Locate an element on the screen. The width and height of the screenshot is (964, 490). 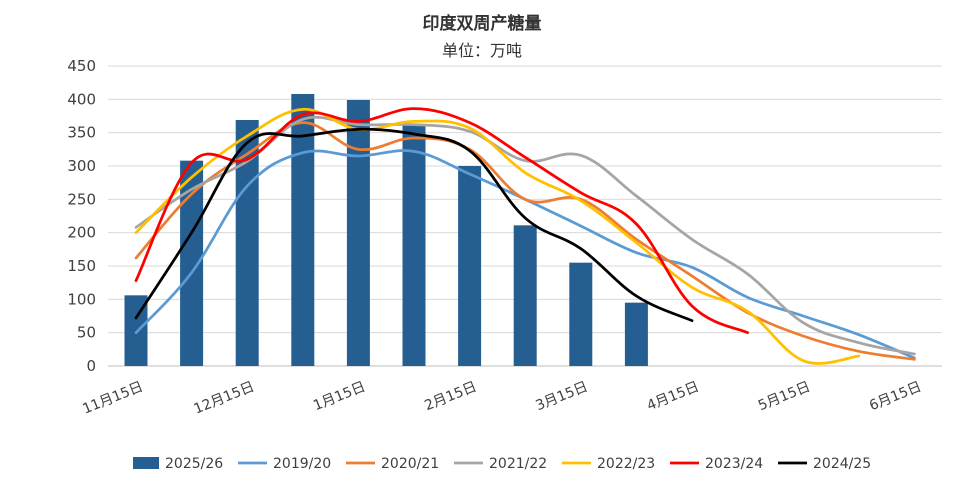
legend-item: 2022/23 is located at coordinates (608, 464).